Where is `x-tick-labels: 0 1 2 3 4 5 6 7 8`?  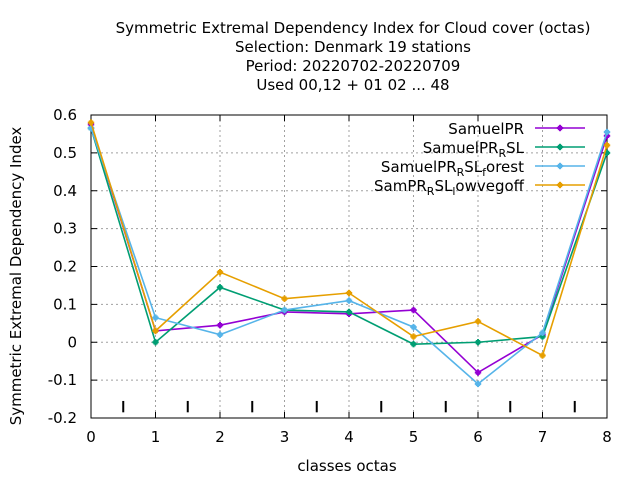
x-tick-labels: 0 1 2 3 4 5 6 7 8 is located at coordinates (349, 437).